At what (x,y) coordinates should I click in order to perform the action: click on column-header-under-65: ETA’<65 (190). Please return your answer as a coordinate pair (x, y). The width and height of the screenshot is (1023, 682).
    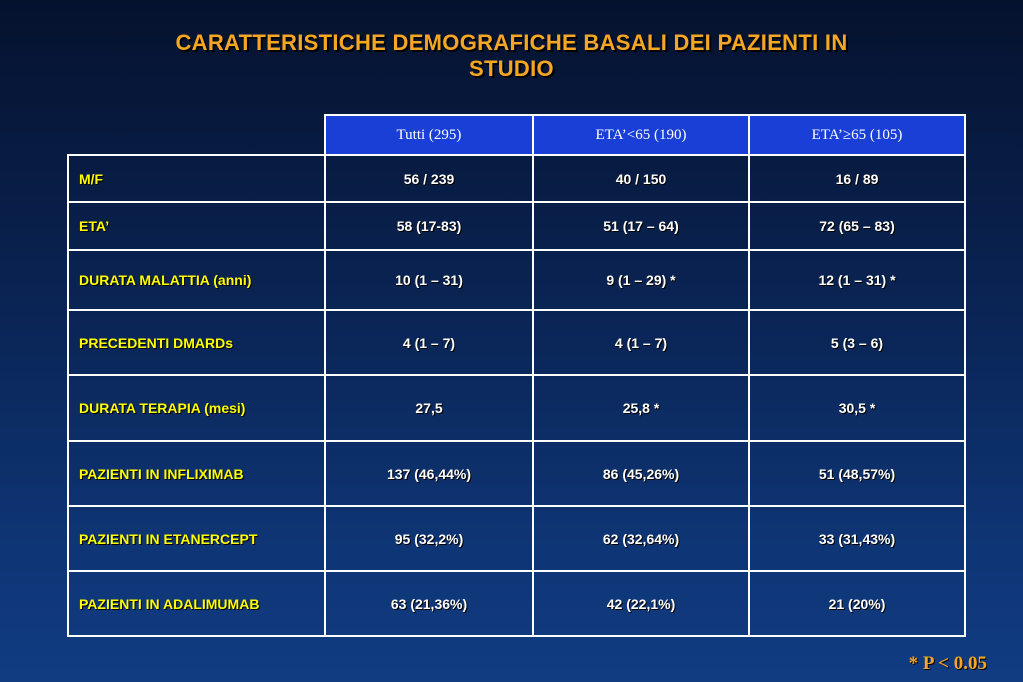
    Looking at the image, I should click on (641, 135).